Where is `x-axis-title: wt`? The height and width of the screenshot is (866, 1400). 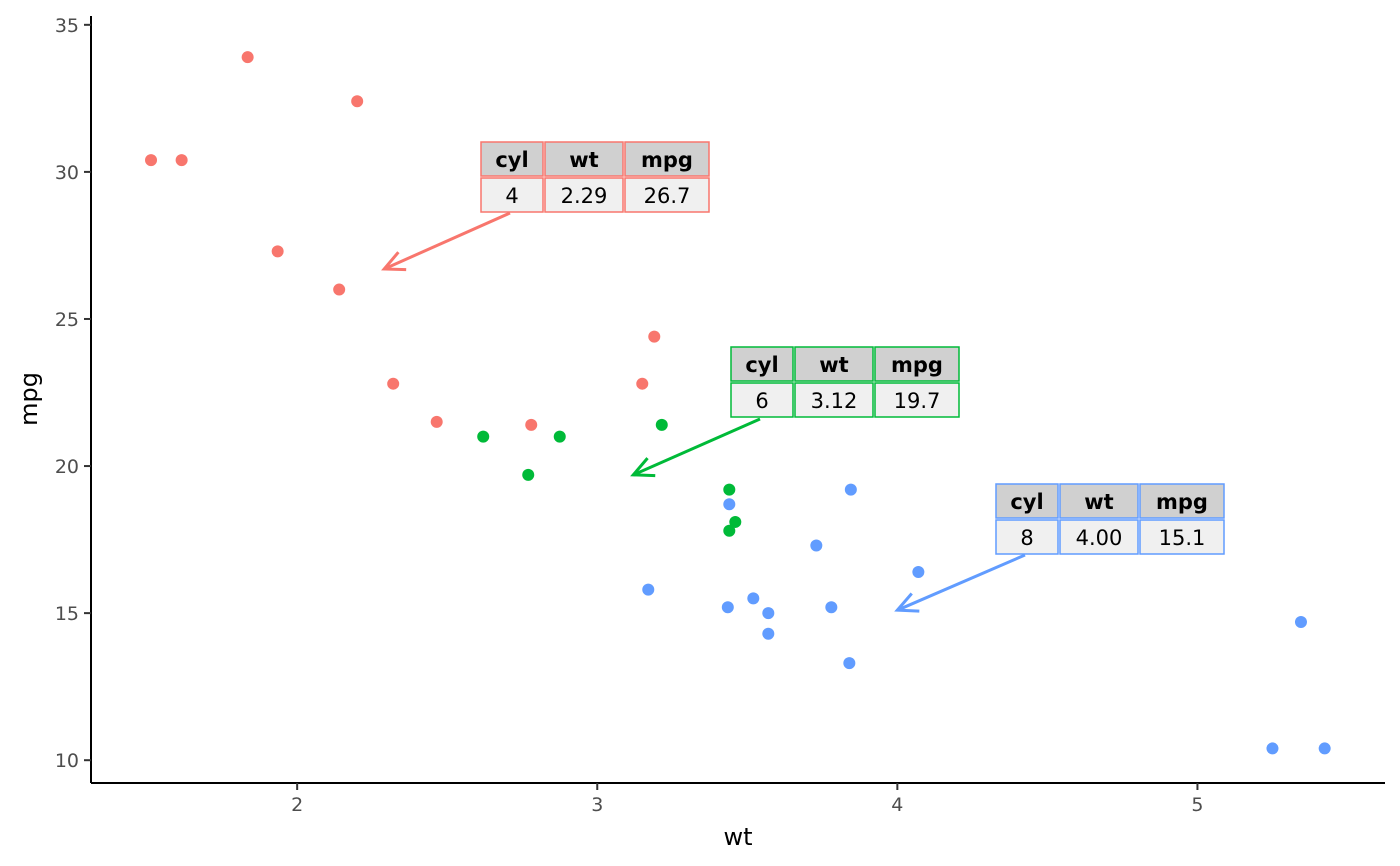 x-axis-title: wt is located at coordinates (737, 837).